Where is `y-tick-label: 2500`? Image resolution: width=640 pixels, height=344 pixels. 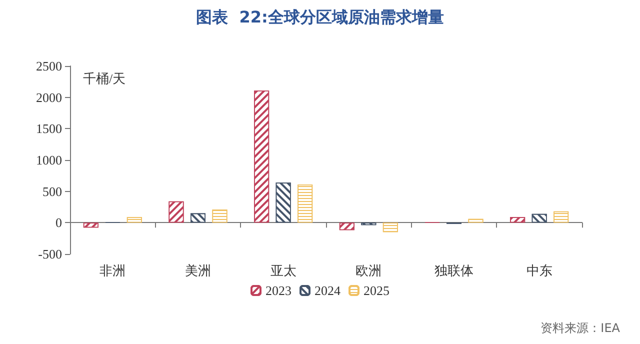
y-tick-label: 2500 is located at coordinates (49, 66).